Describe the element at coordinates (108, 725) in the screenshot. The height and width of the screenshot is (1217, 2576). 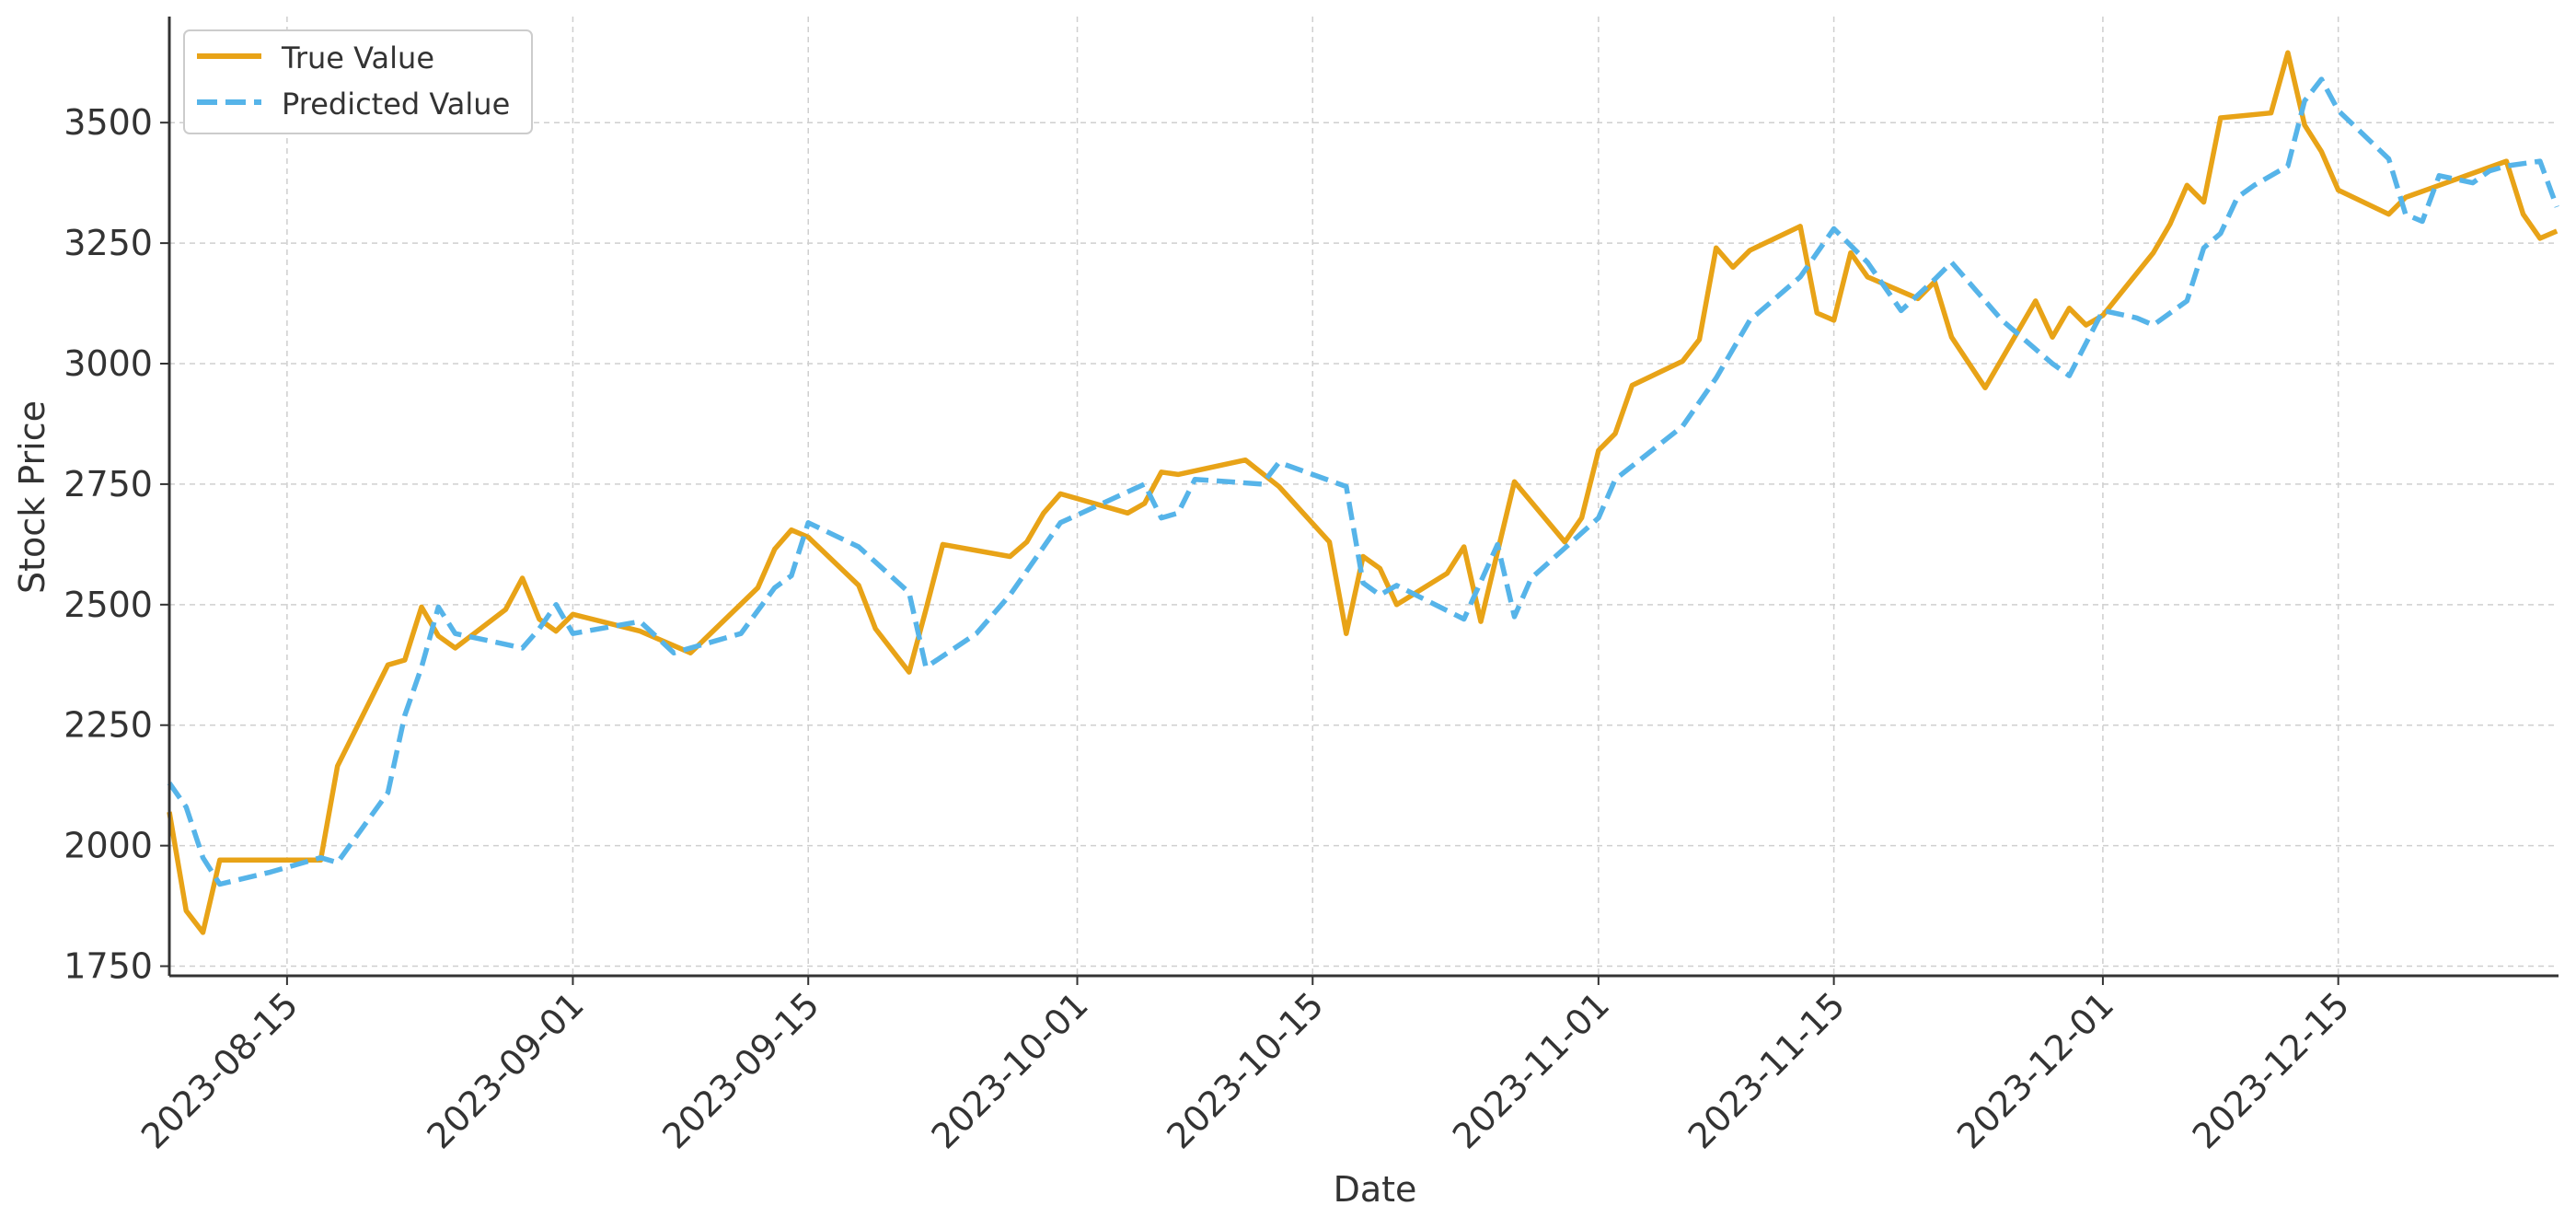
I see `y-tick-label: 2250` at that location.